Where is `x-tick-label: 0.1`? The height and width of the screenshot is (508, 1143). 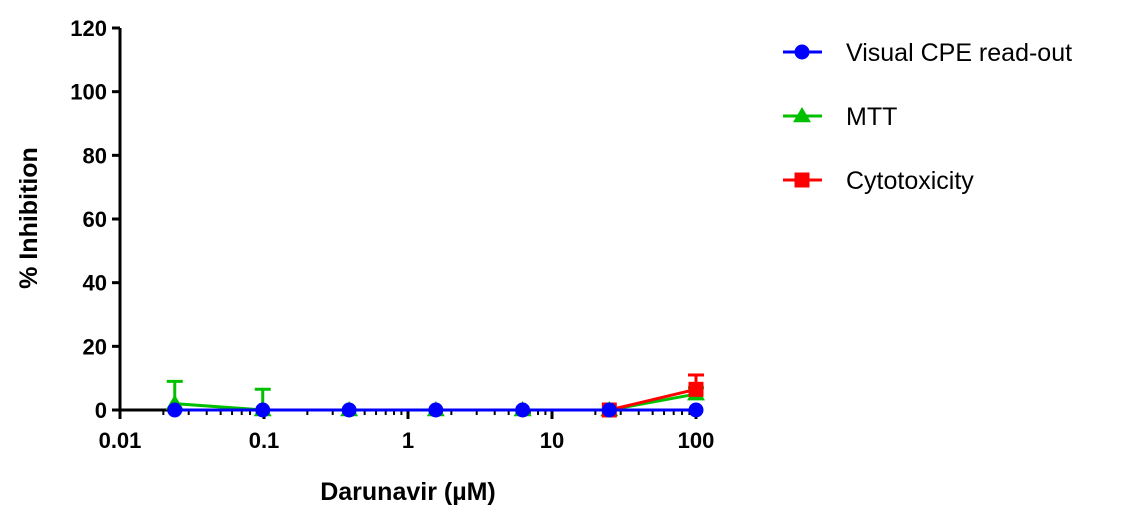 x-tick-label: 0.1 is located at coordinates (264, 440).